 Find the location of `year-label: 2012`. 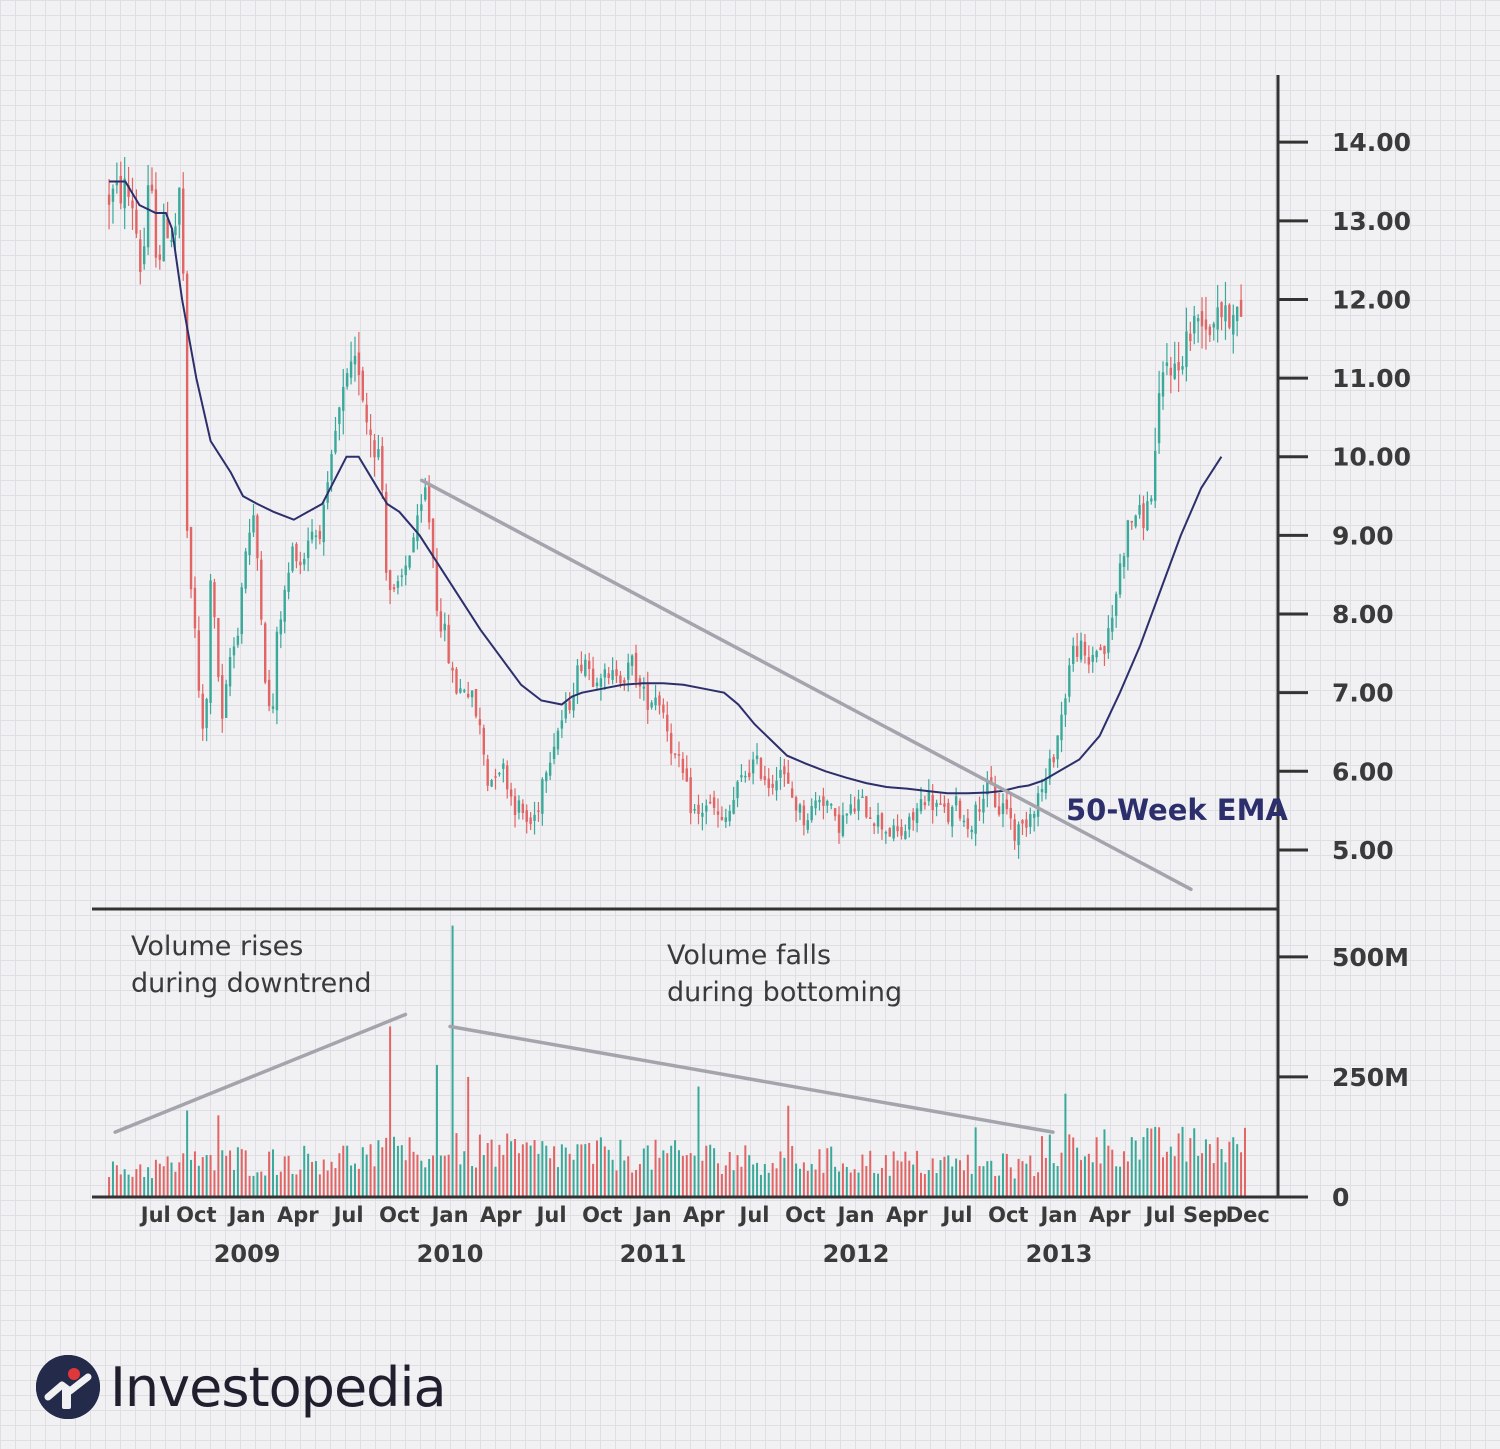

year-label: 2012 is located at coordinates (856, 1254).